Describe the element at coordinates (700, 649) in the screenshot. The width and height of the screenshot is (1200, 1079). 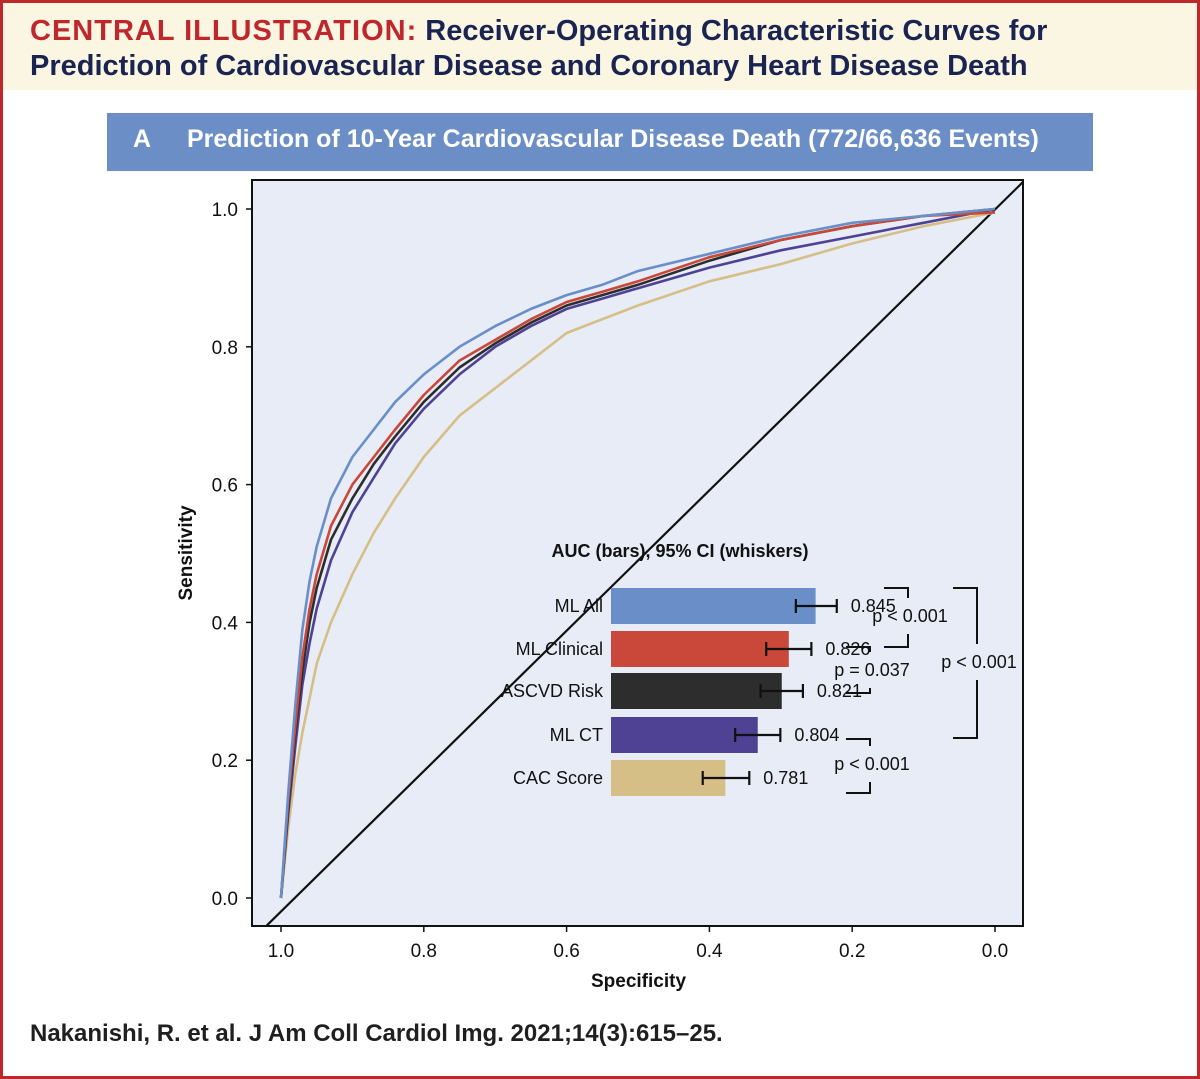
I see `inset-bar-ml-clinical` at that location.